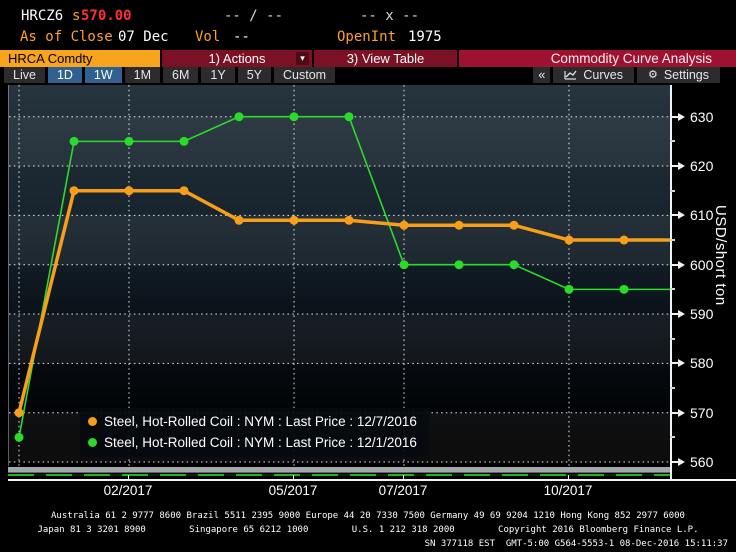 The width and height of the screenshot is (736, 552). What do you see at coordinates (702, 264) in the screenshot?
I see `y-tick-label: 600` at bounding box center [702, 264].